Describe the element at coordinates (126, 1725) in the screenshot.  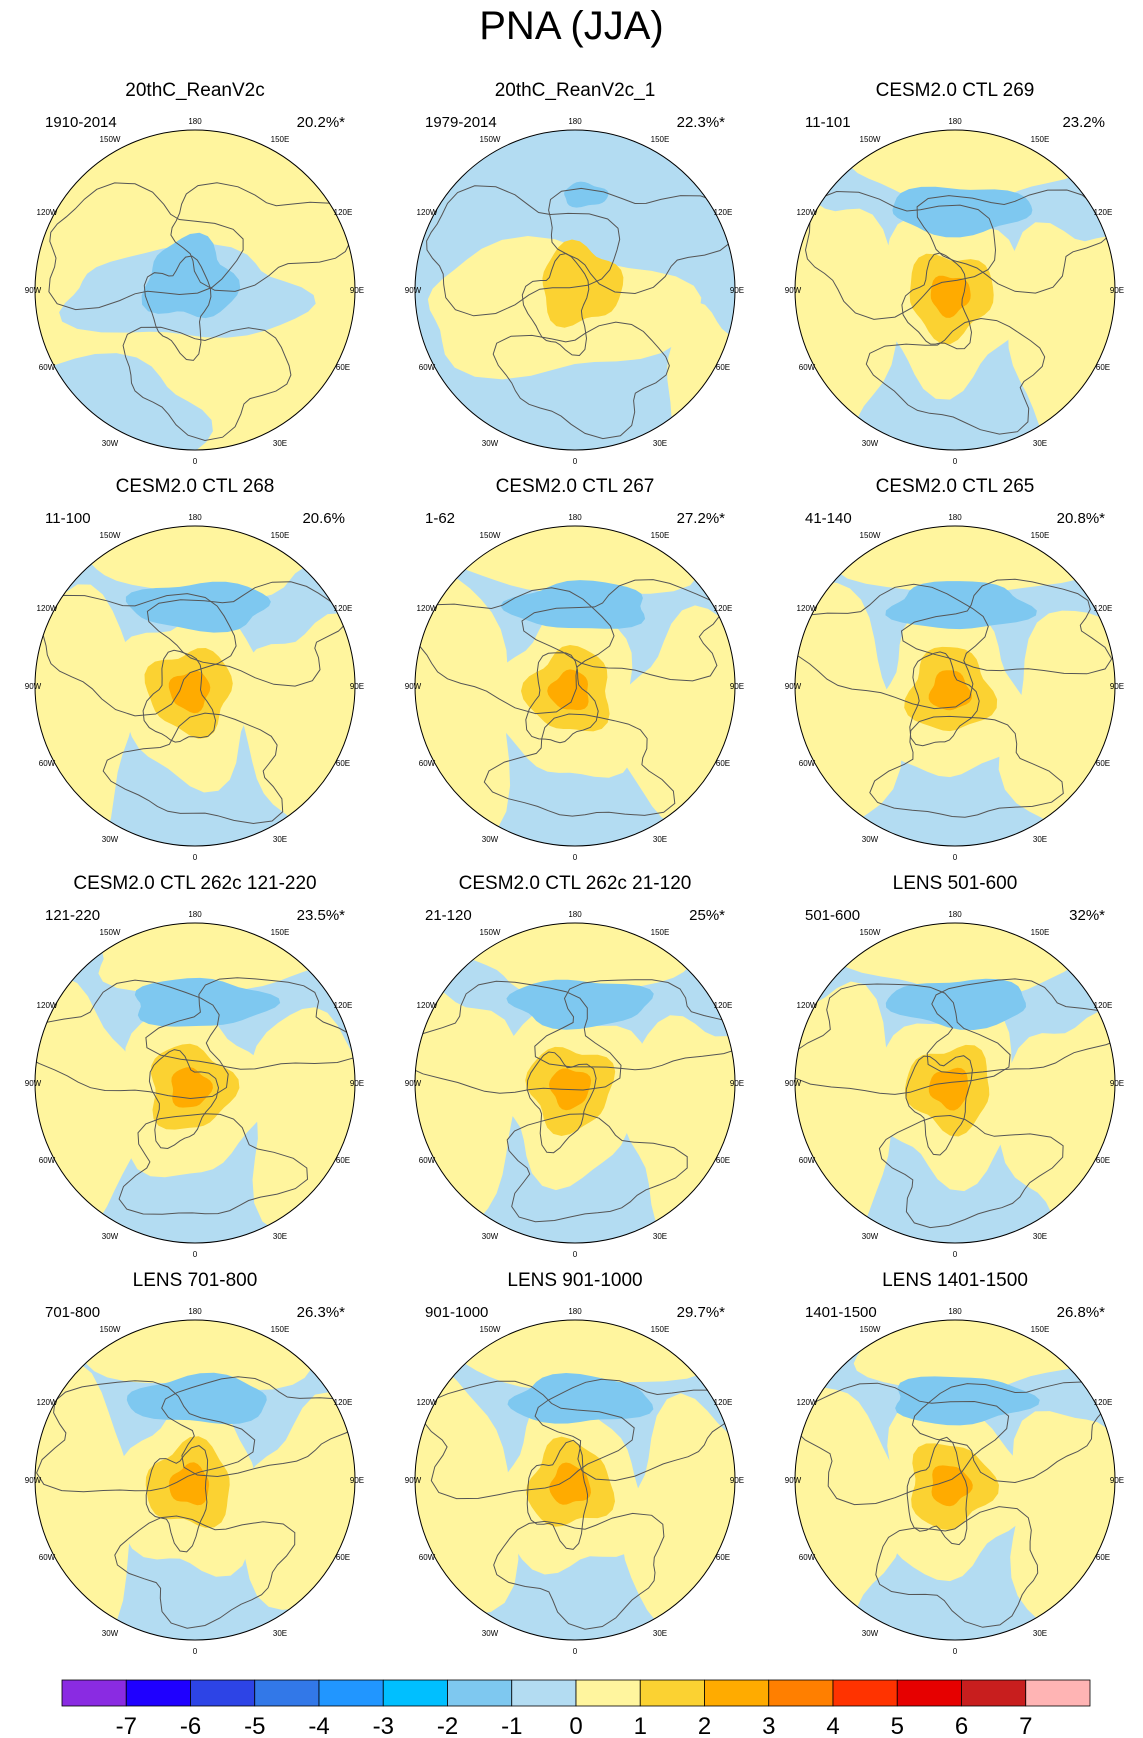
I see `colorbar-label: -7` at that location.